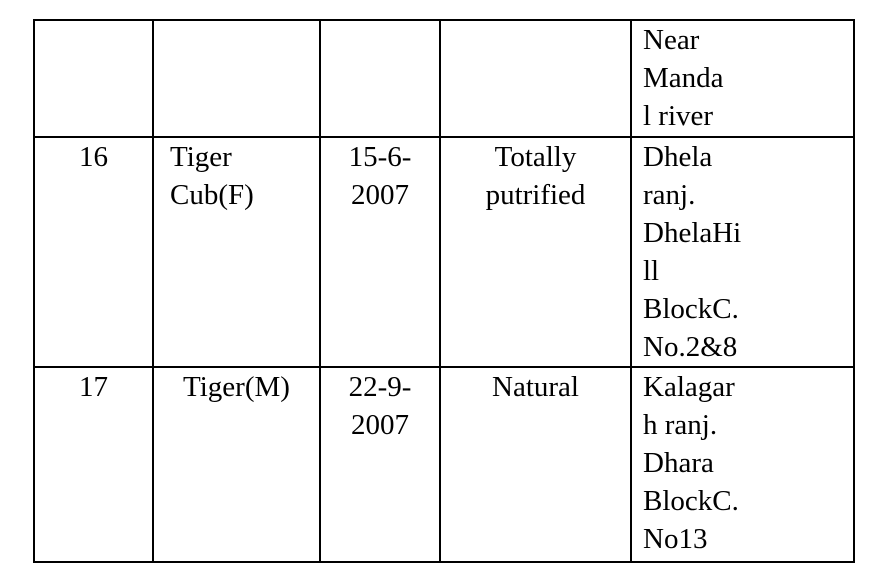  I want to click on location-line: h ranj., so click(680, 425).